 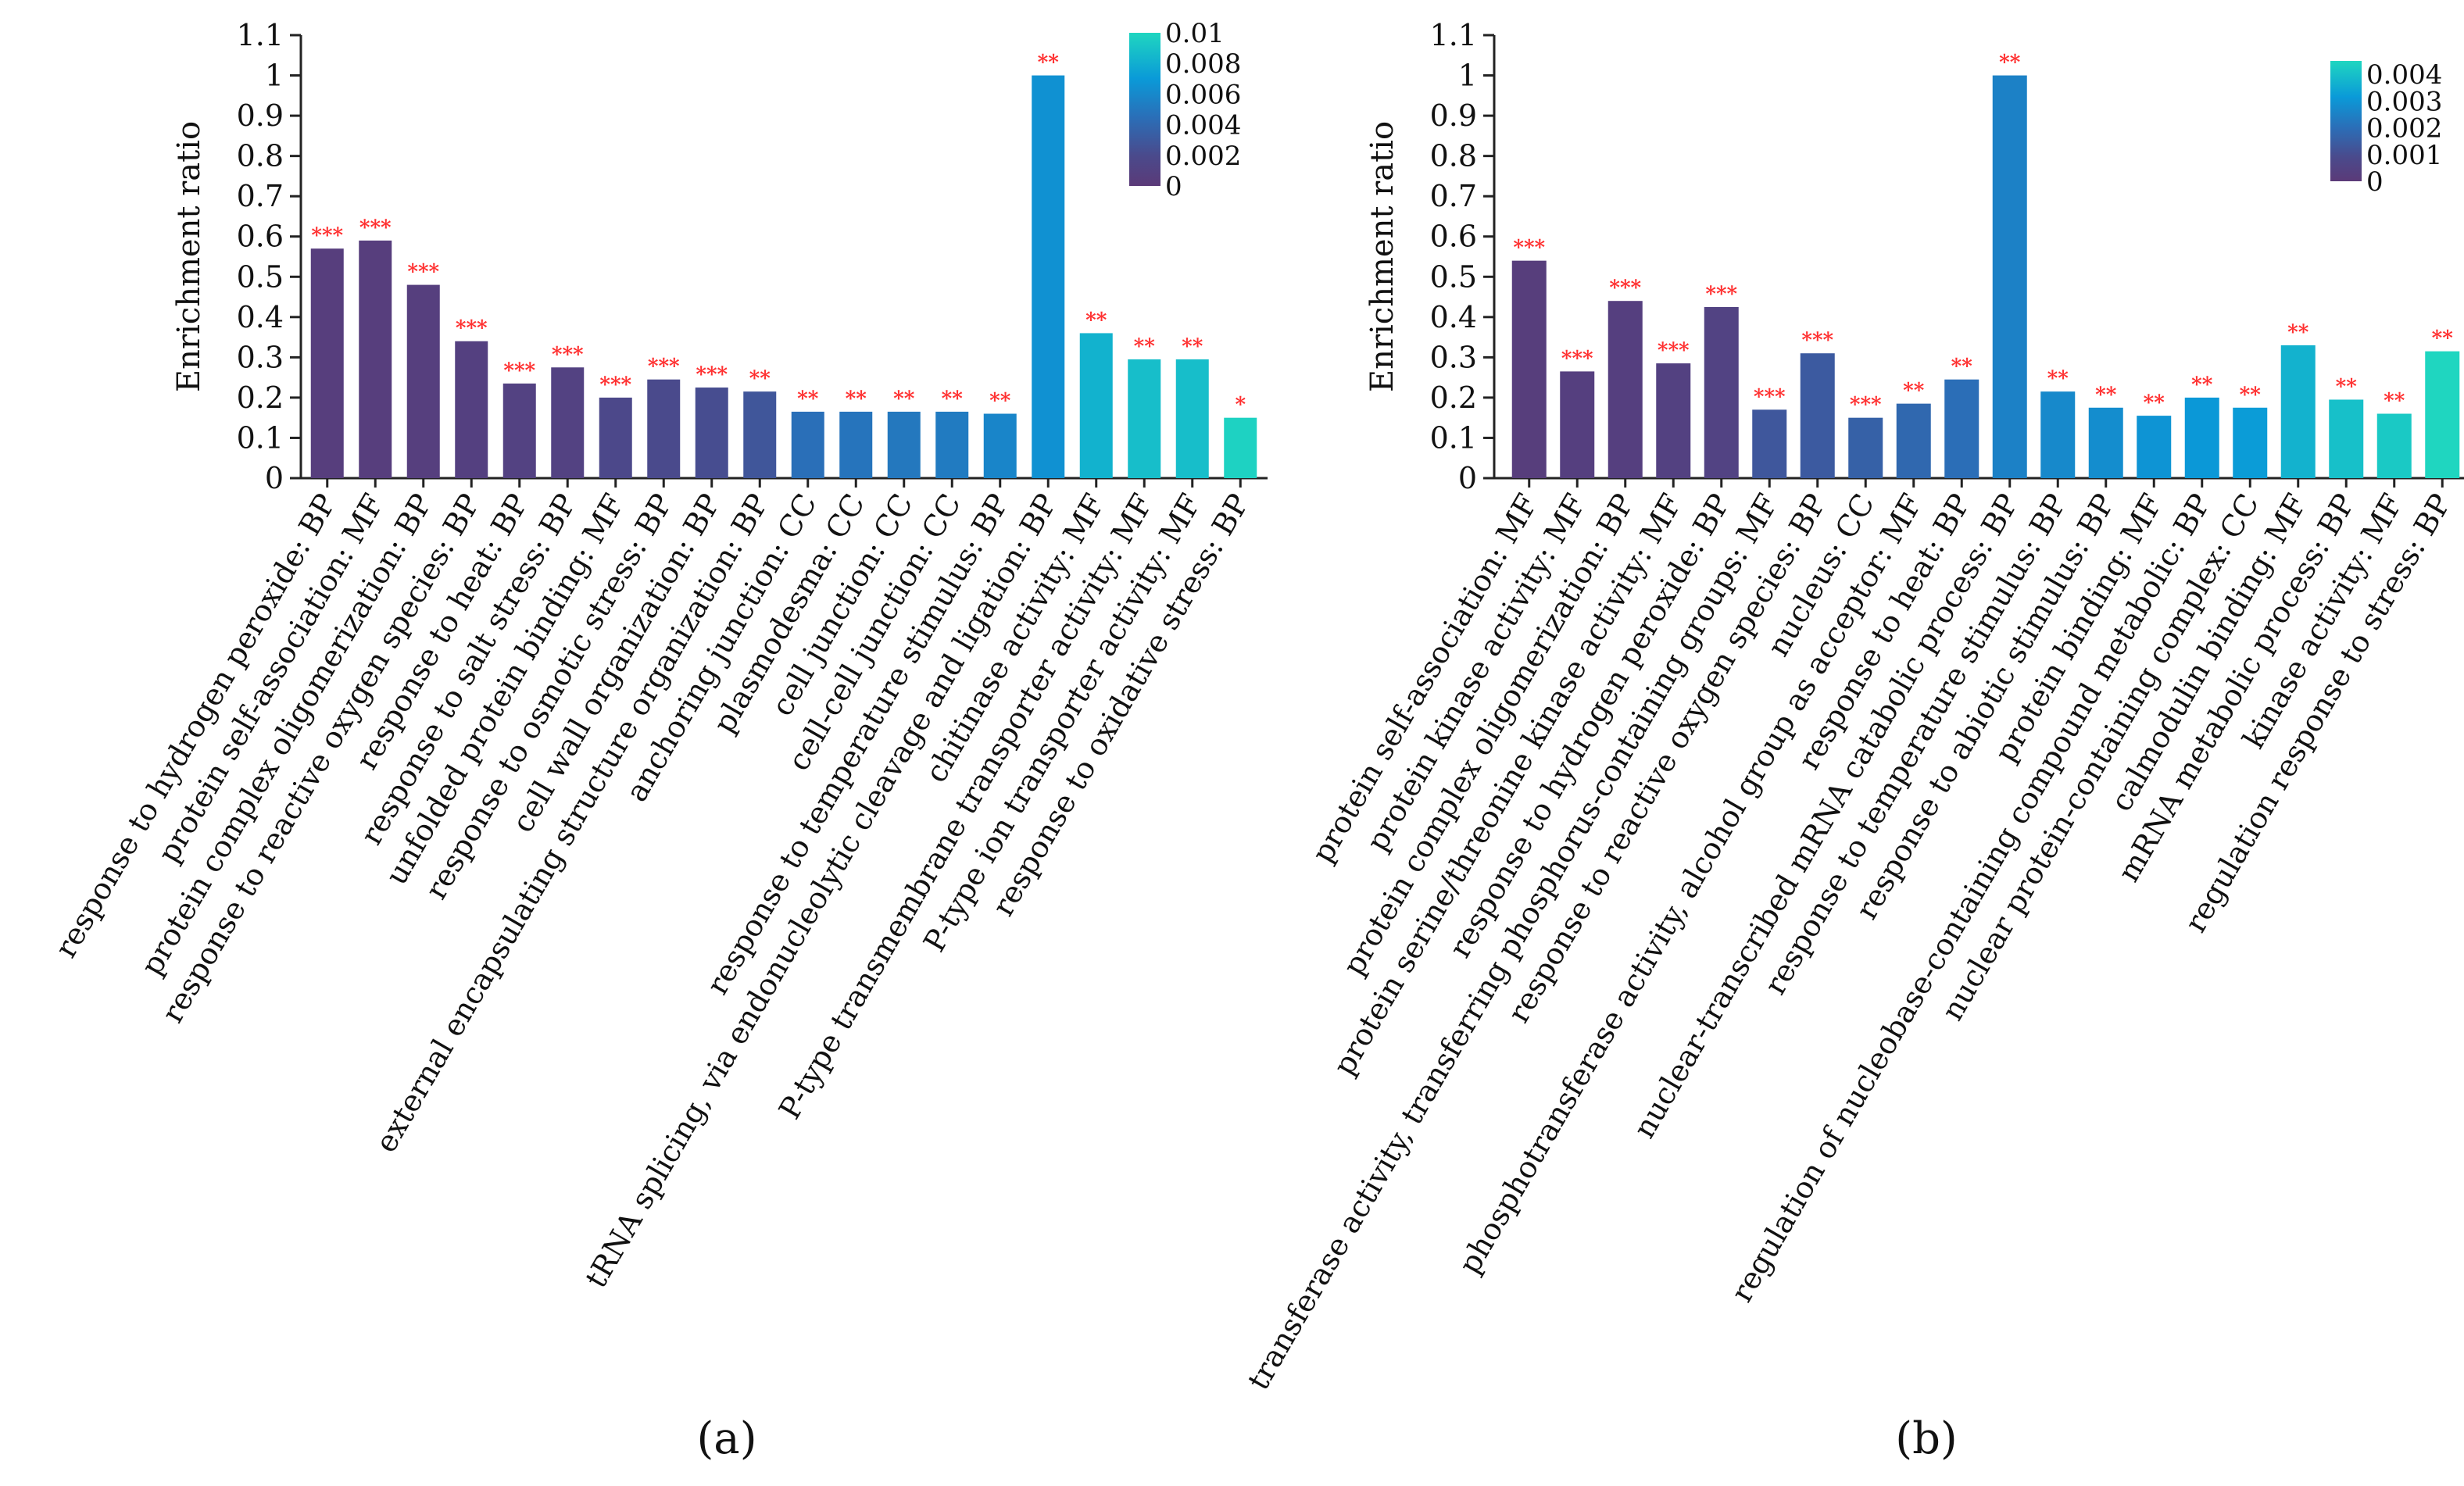 I want to click on y-tick-label: 0.7, so click(x=1453, y=196).